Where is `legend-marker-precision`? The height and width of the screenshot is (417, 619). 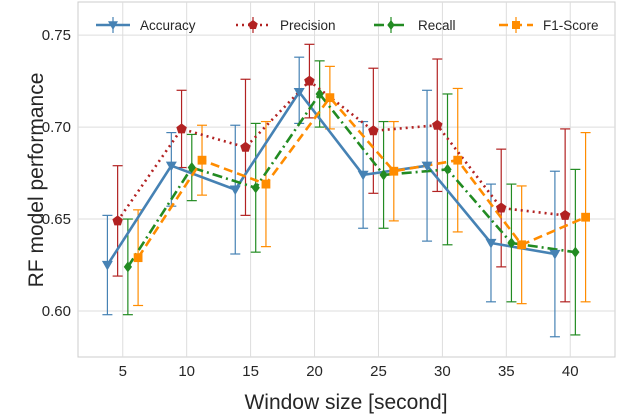
legend-marker-precision is located at coordinates (253, 25).